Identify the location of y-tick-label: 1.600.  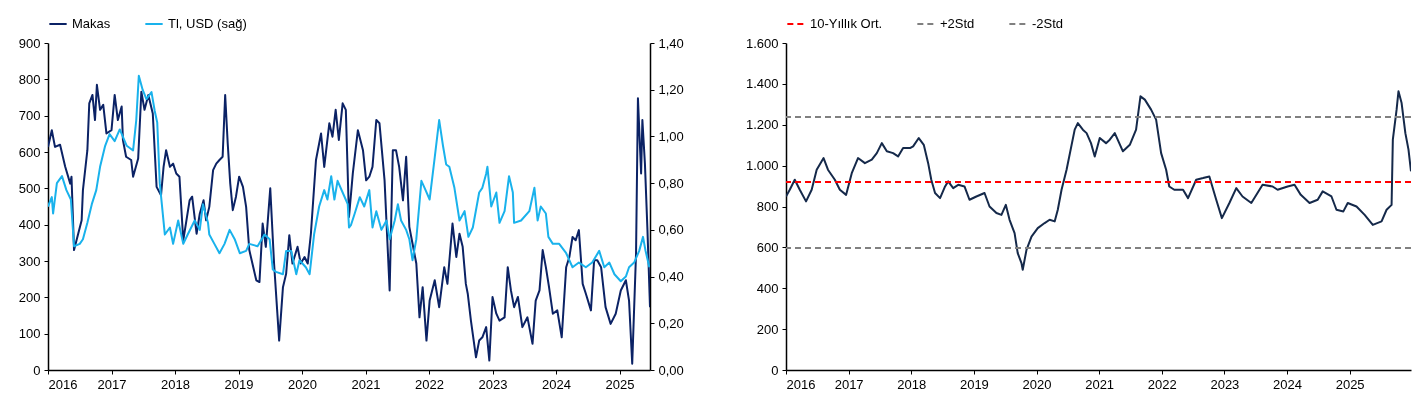
(762, 43).